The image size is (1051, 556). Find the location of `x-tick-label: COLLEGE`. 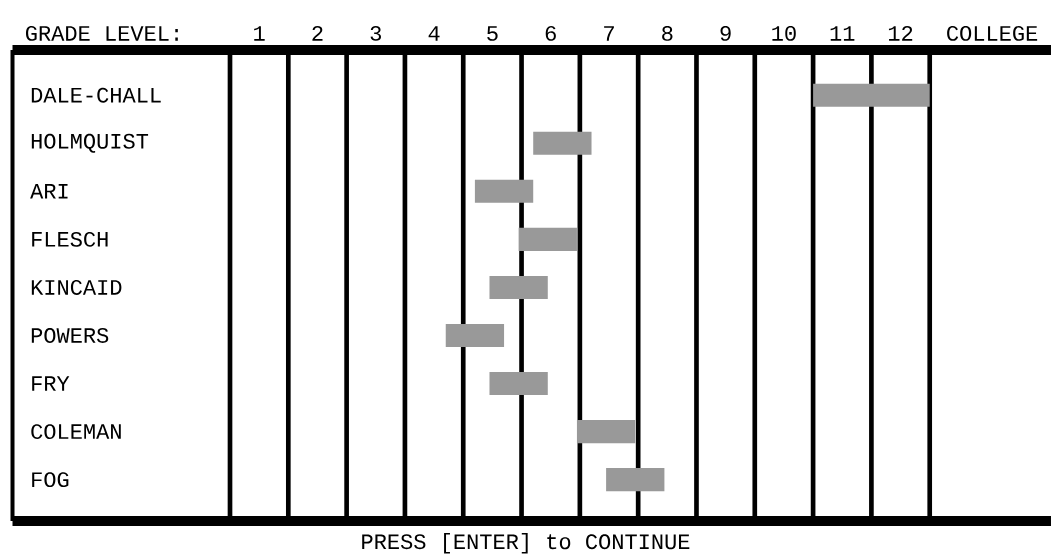

x-tick-label: COLLEGE is located at coordinates (992, 33).